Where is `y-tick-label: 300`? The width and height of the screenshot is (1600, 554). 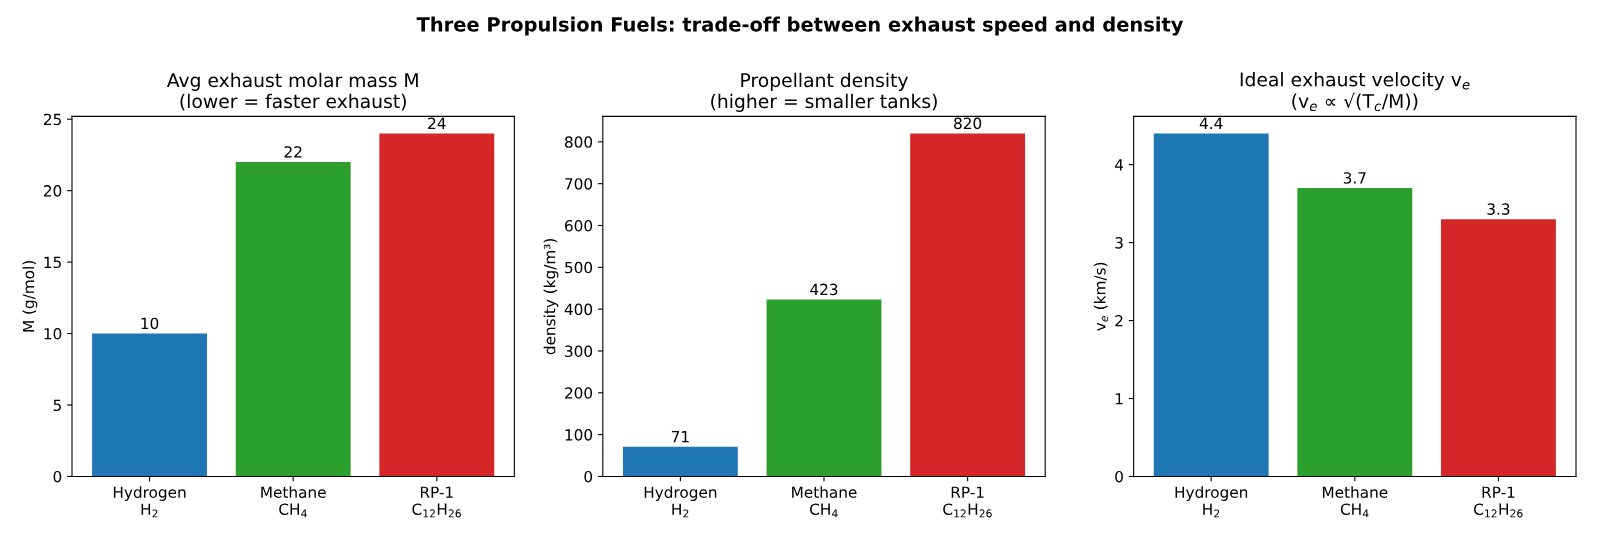
y-tick-label: 300 is located at coordinates (579, 351).